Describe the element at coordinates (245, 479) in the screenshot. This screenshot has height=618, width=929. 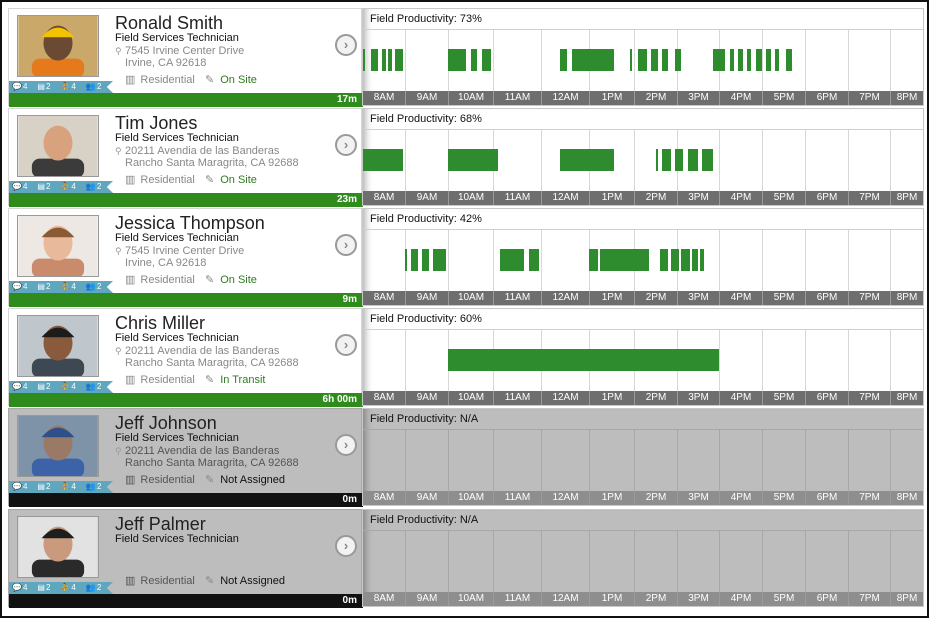
I see `status-indicator: ✎ Not Assigned` at that location.